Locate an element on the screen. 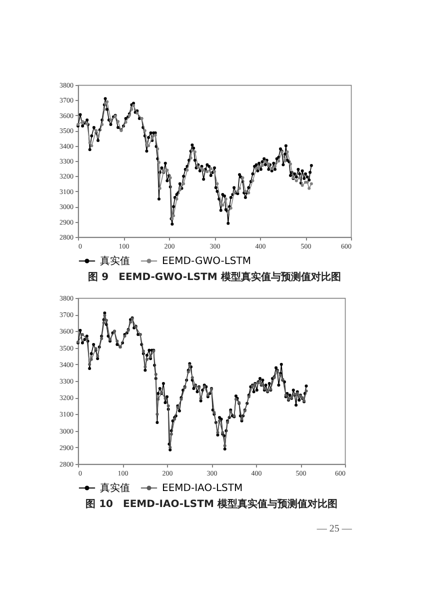 Image resolution: width=427 pixels, height=603 pixels. caption: 图 9 EEMD-GWO-LSTM 模型真实值与预测值对比图 is located at coordinates (214, 277).